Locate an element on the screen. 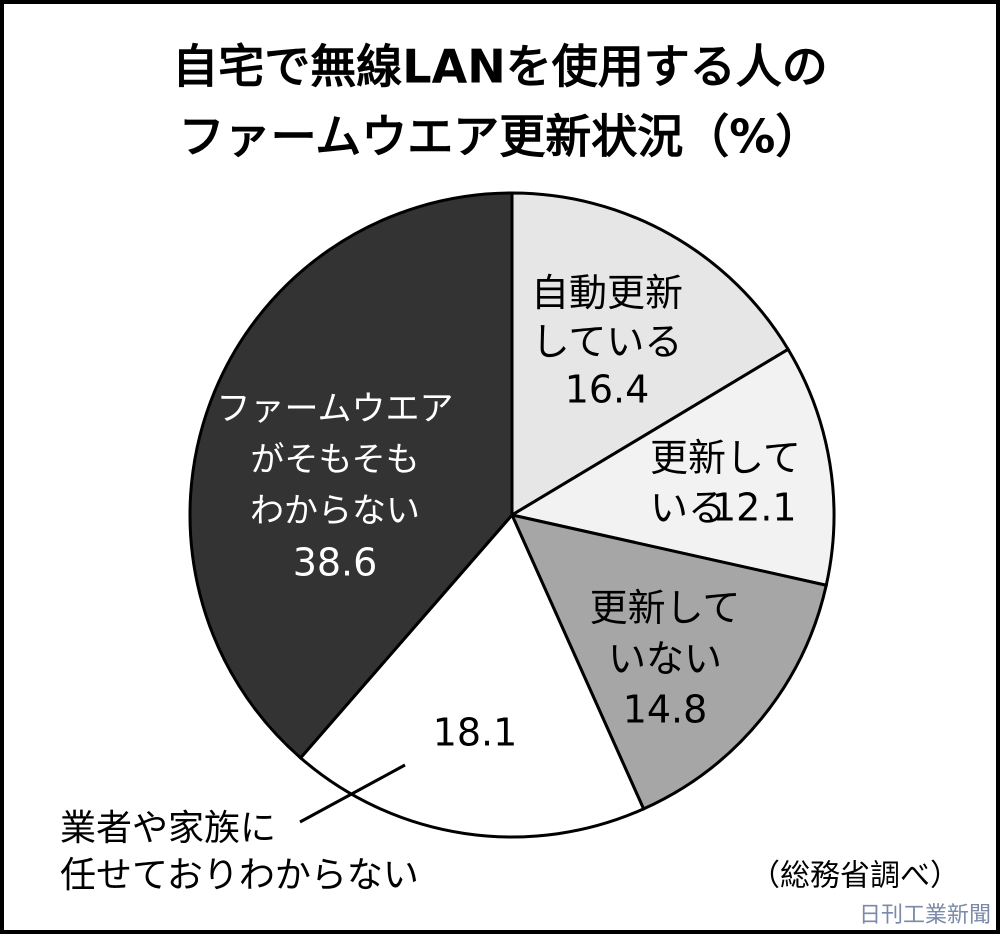 The image size is (1000, 934). value-label: 38.6 is located at coordinates (335, 563).